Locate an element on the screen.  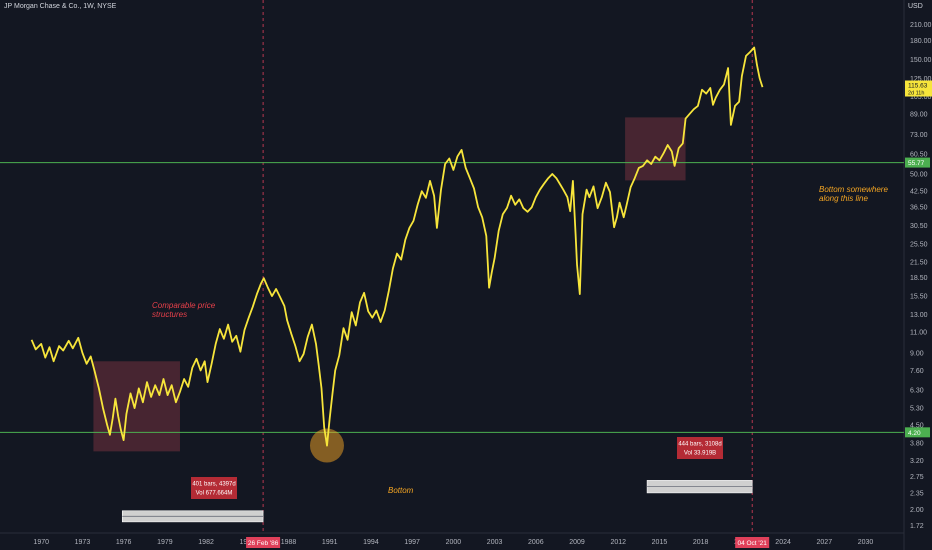
current-price-countdown: 2d 11h is located at coordinates (916, 94).